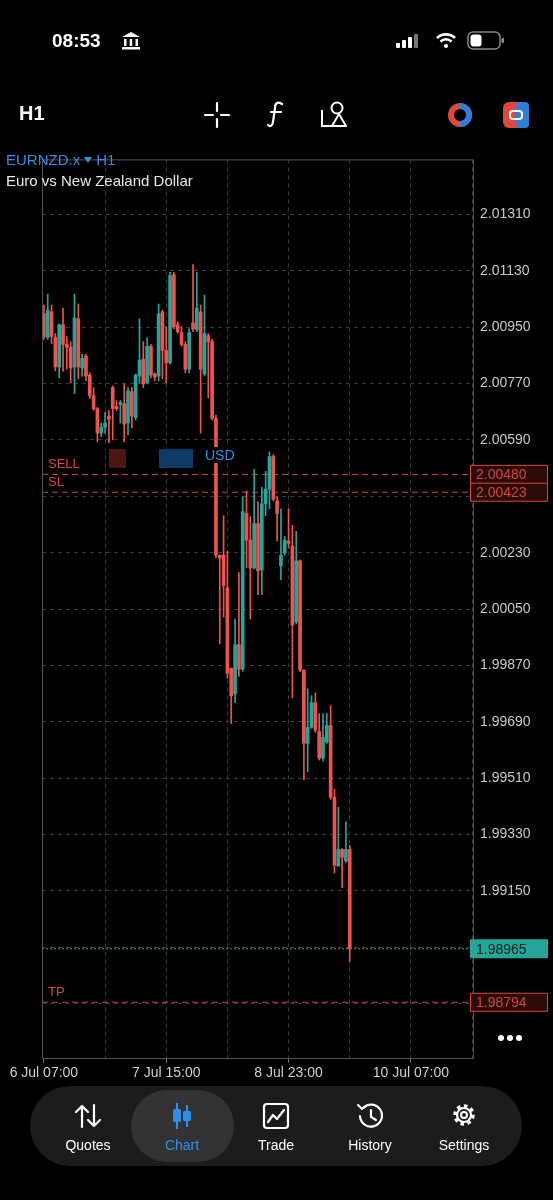 The height and width of the screenshot is (1200, 553). I want to click on y-tick-label: 2.00950, so click(505, 326).